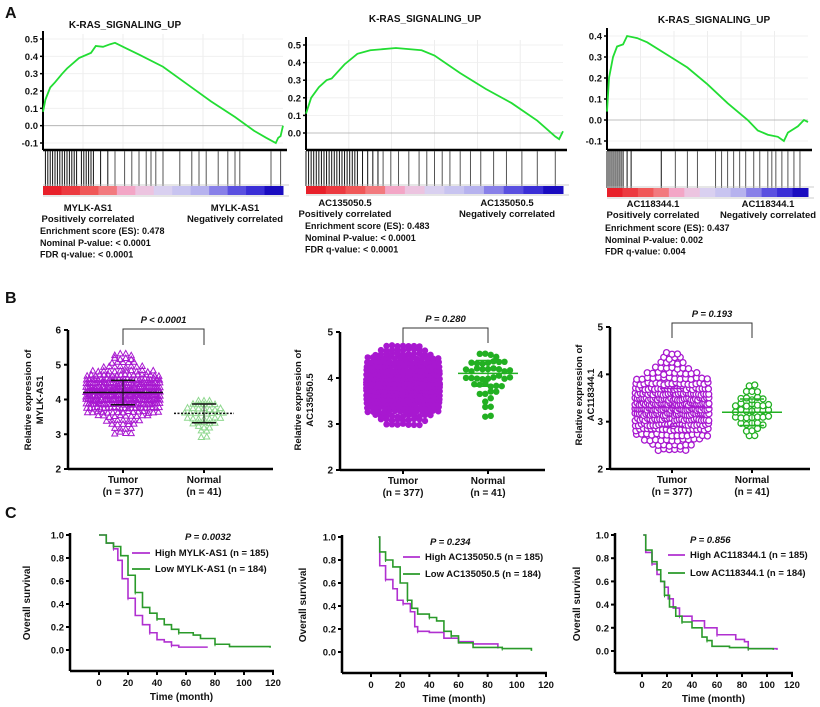  What do you see at coordinates (58, 470) in the screenshot?
I see `y-tick-label: 2` at bounding box center [58, 470].